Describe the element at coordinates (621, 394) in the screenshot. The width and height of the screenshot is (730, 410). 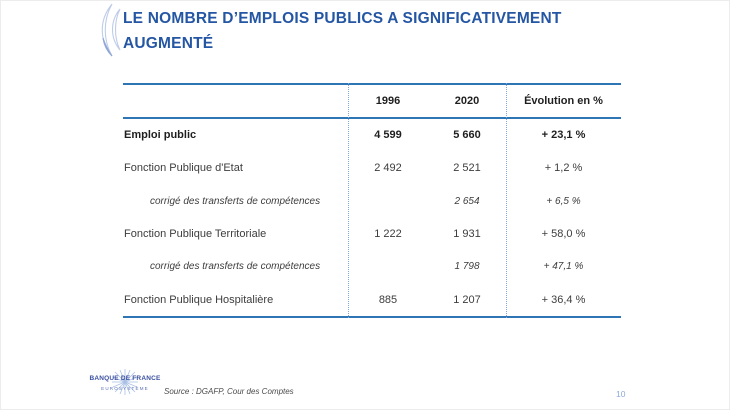
I see `page-number: 10` at that location.